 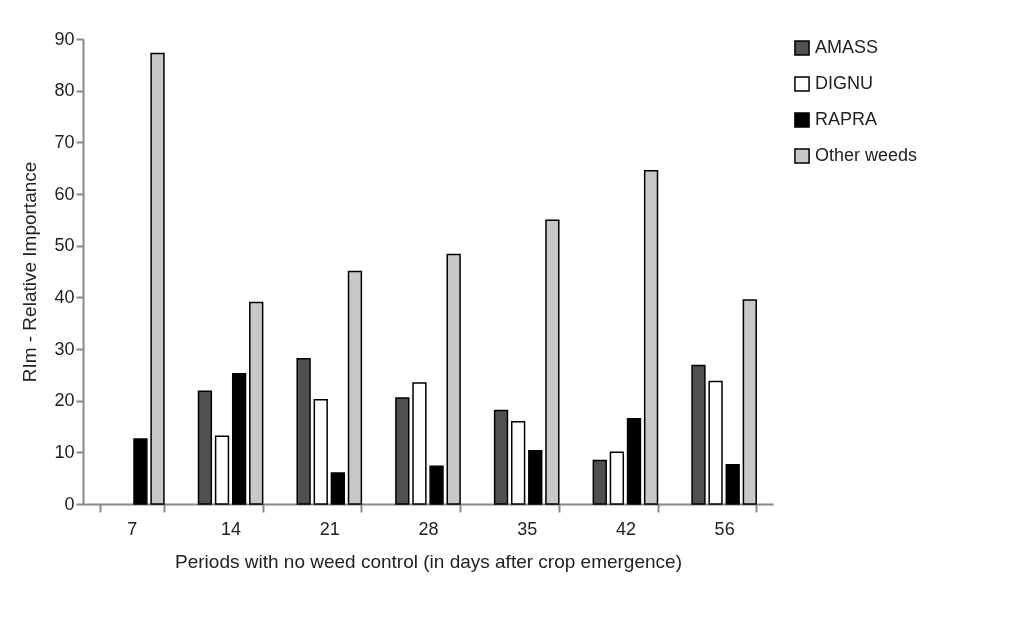 I want to click on y-tick-label: 10, so click(x=64, y=451).